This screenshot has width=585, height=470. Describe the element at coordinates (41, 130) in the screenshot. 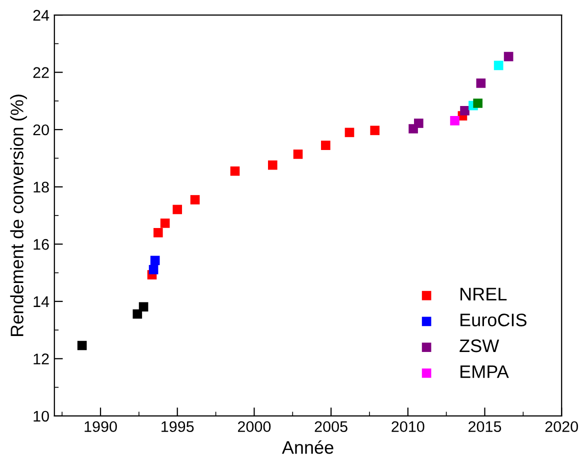

I see `y-tick-label: 20` at that location.